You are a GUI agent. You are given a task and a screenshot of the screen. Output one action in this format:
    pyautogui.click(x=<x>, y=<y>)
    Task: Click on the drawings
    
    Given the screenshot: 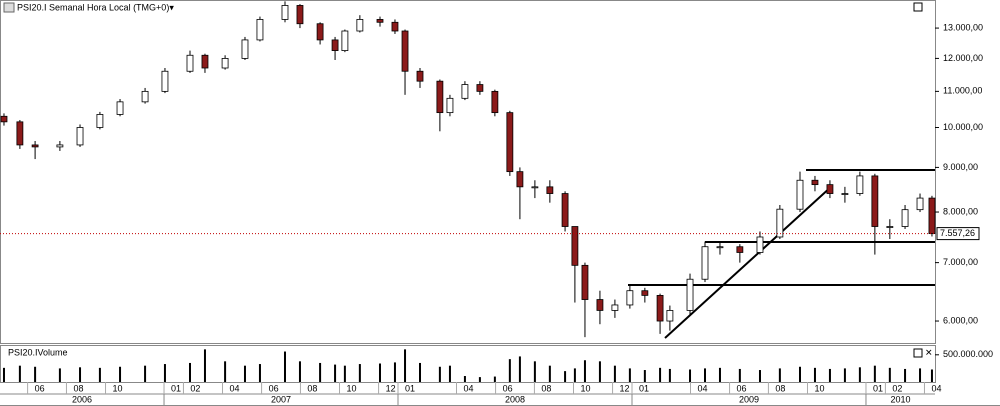 What is the action you would take?
    pyautogui.click(x=781, y=254)
    